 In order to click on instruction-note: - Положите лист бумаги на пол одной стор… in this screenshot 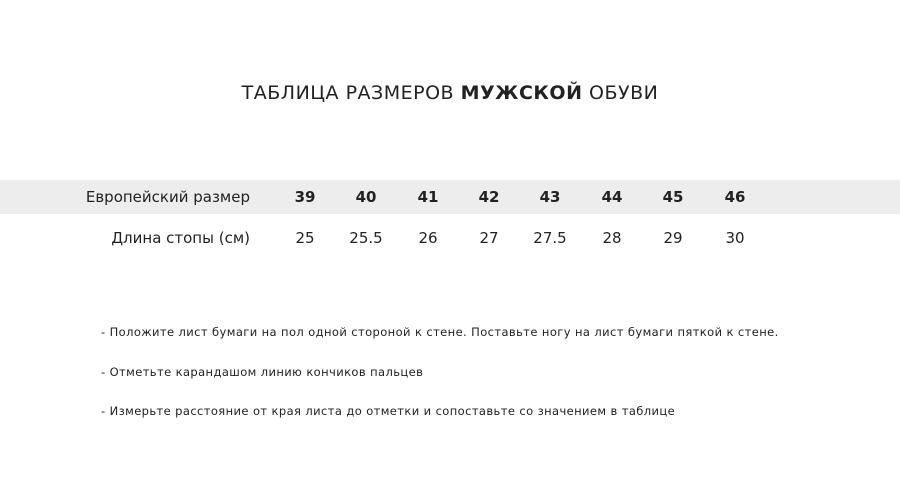, I will do `click(440, 332)`.